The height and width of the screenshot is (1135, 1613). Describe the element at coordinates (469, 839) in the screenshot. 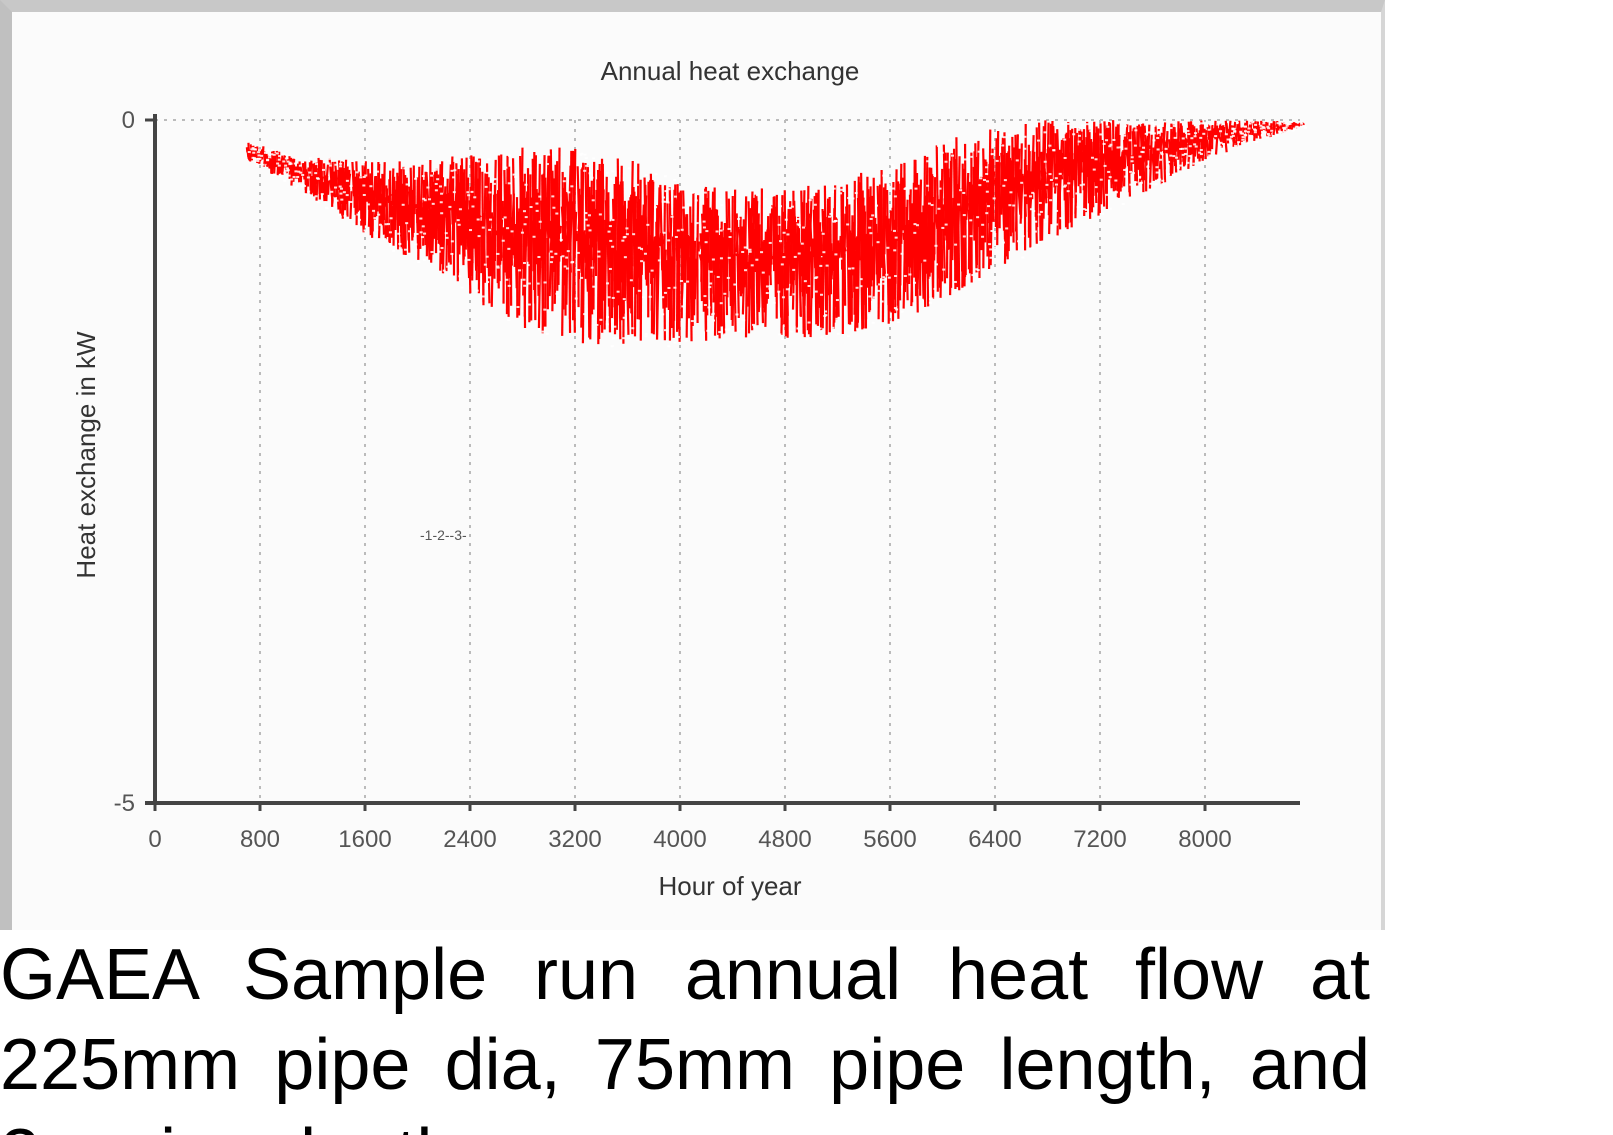

I see `x-tick-label: 2400` at that location.